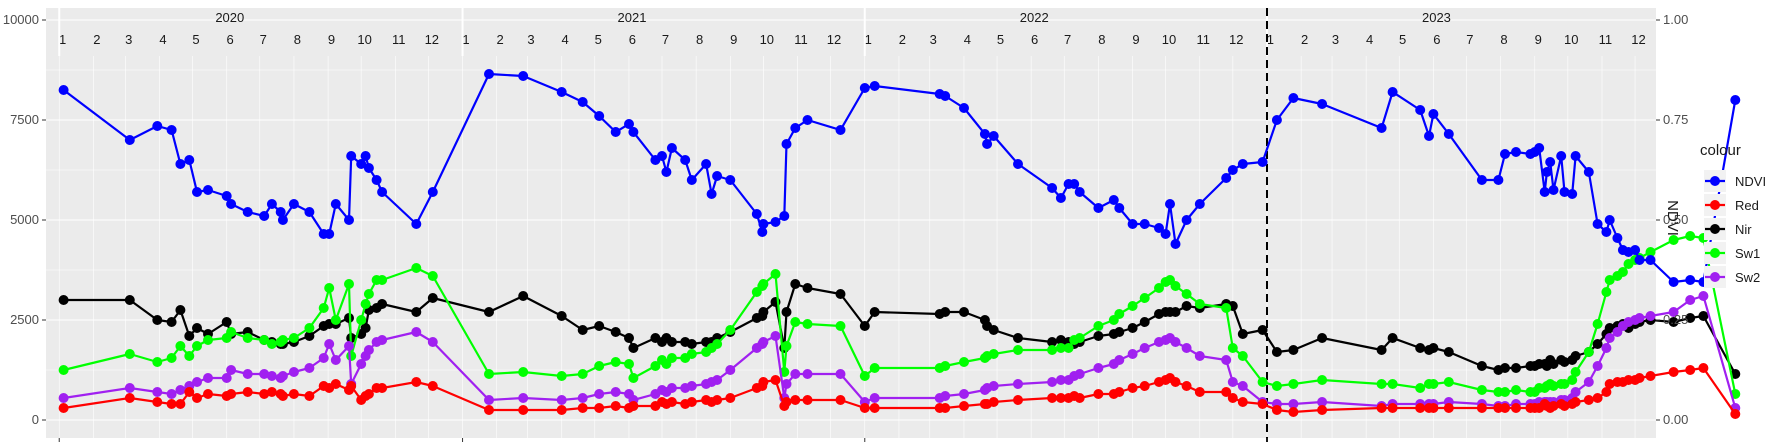  What do you see at coordinates (1732, 253) in the screenshot?
I see `legend-item-sw1: Sw1` at bounding box center [1732, 253].